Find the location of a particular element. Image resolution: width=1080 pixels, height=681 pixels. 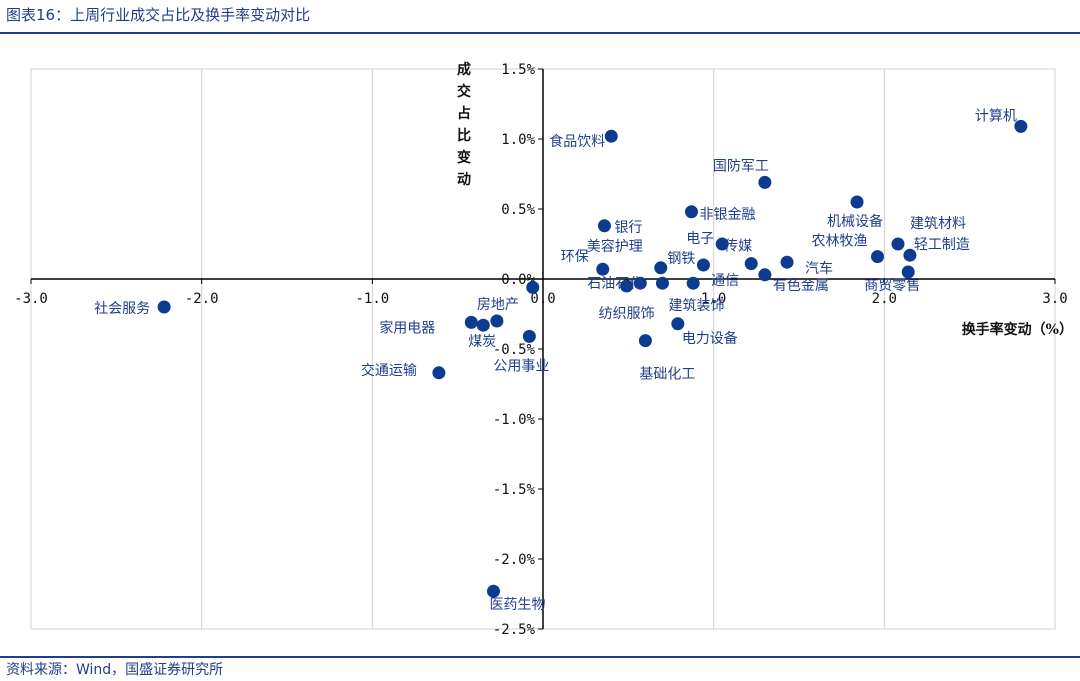

point-label: 煤炭 is located at coordinates (482, 342).